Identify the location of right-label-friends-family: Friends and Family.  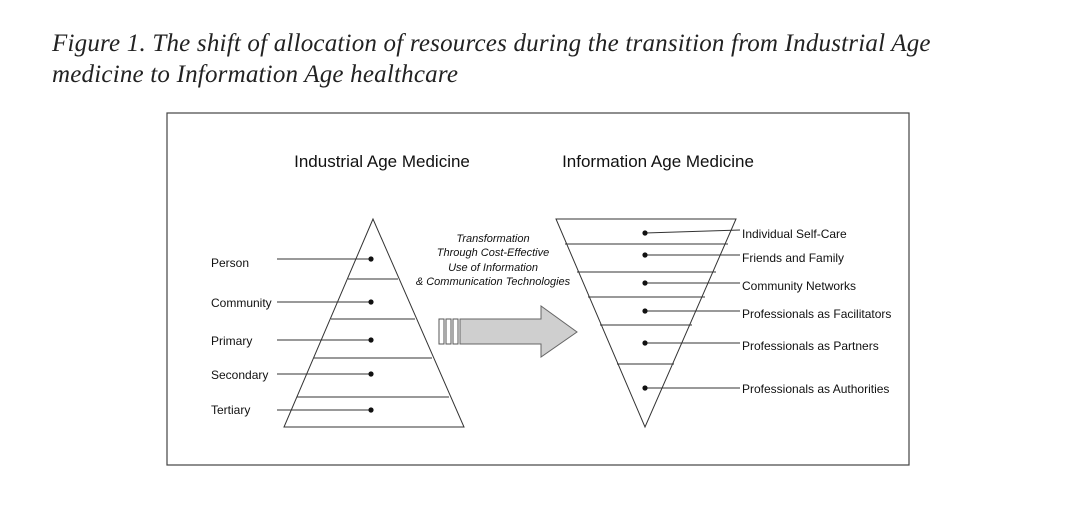
(793, 258).